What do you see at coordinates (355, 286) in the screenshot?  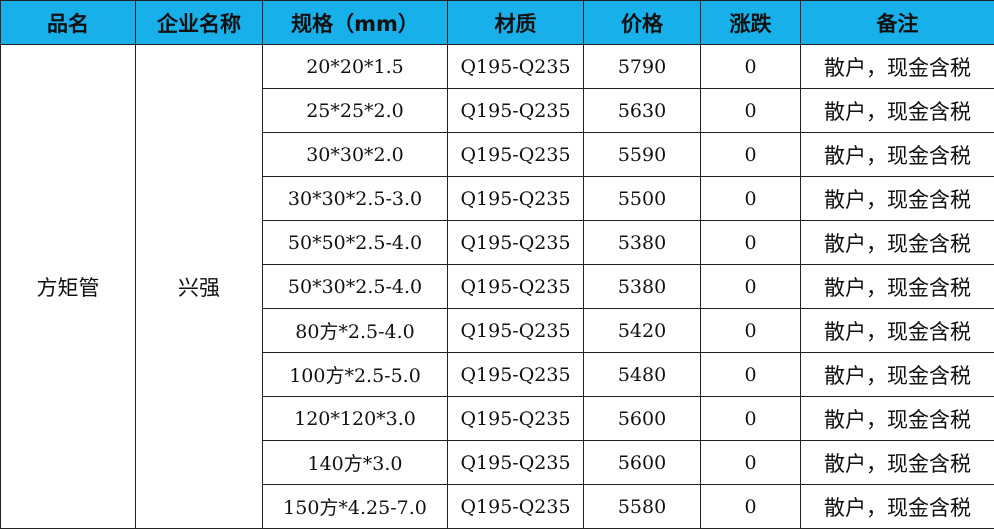 I see `spec-cell: 50*30*2.5-4.0` at bounding box center [355, 286].